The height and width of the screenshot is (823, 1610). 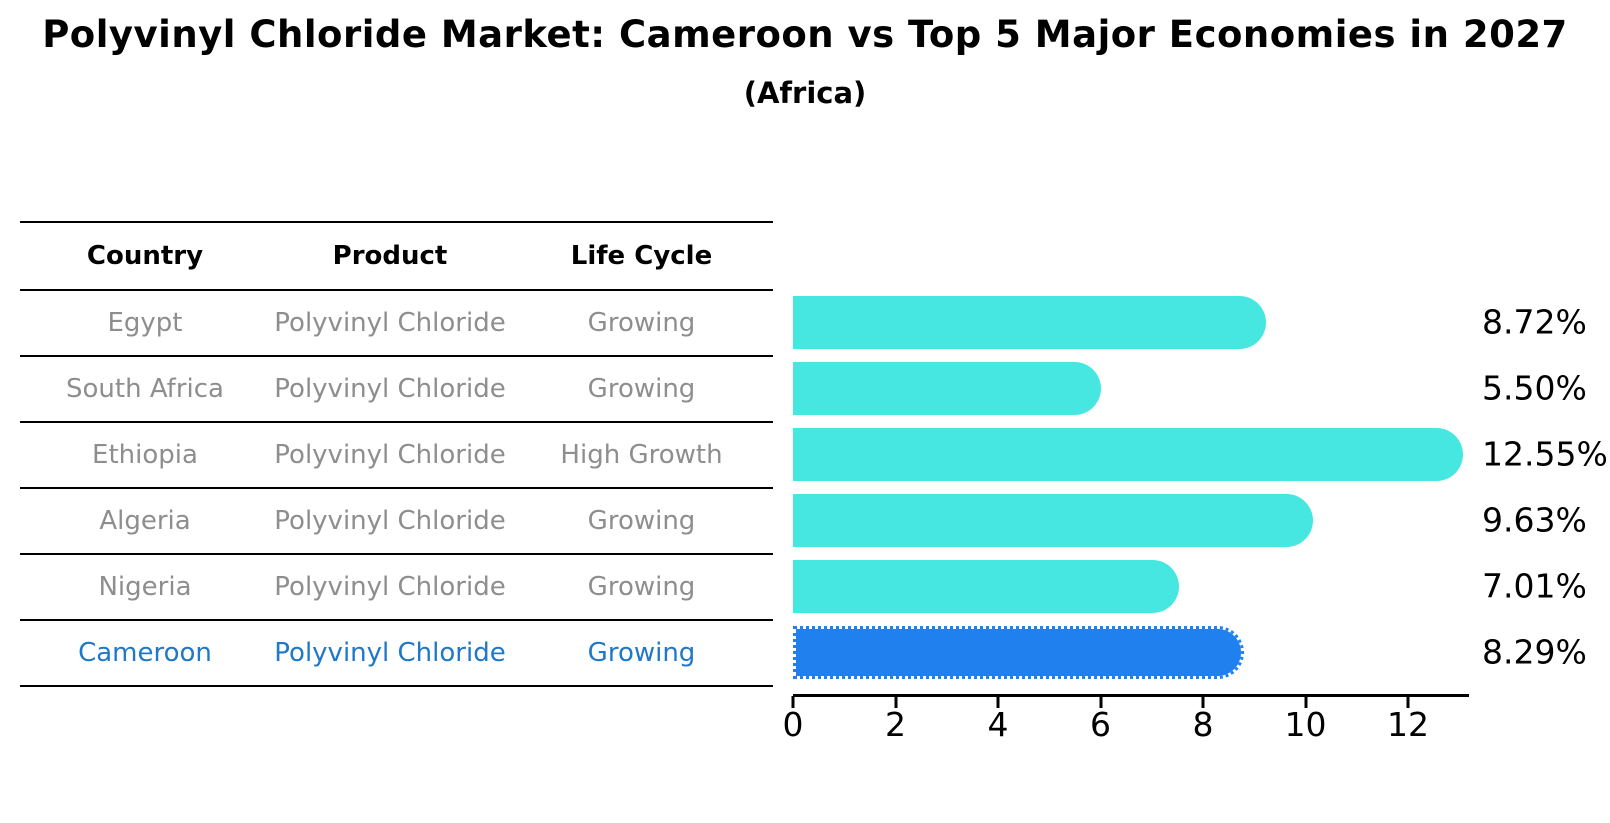 I want to click on table-header-row: Country Product Life Cycle, so click(x=396, y=257).